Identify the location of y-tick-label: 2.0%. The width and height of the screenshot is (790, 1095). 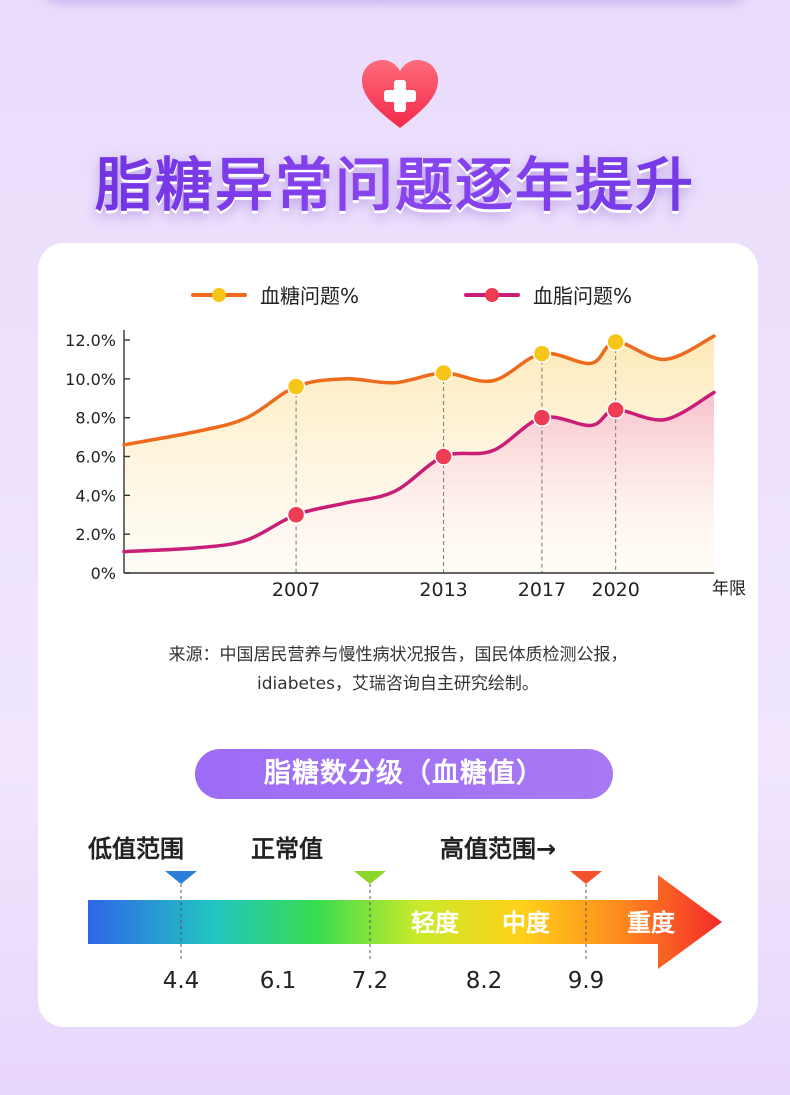
(95, 534).